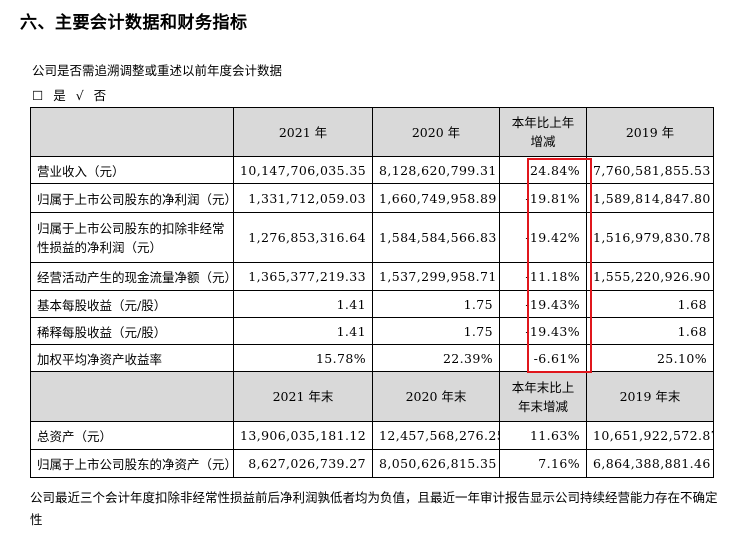 The height and width of the screenshot is (536, 748). Describe the element at coordinates (100, 95) in the screenshot. I see `answer-no-label: 否` at that location.